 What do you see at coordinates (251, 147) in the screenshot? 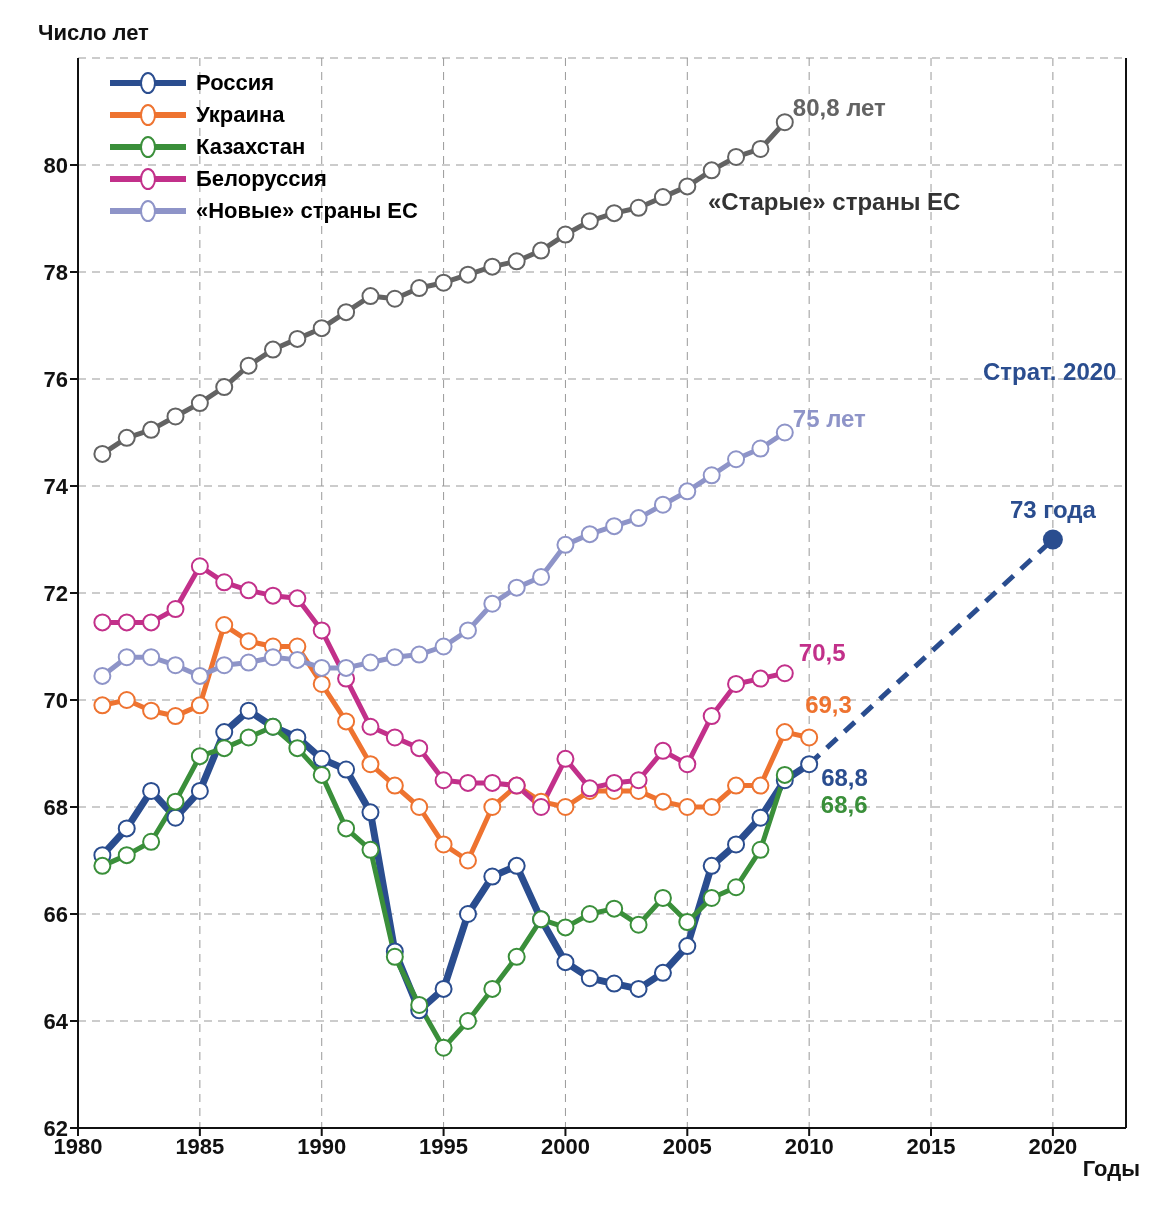
I see `legend-label: Казахстан` at bounding box center [251, 147].